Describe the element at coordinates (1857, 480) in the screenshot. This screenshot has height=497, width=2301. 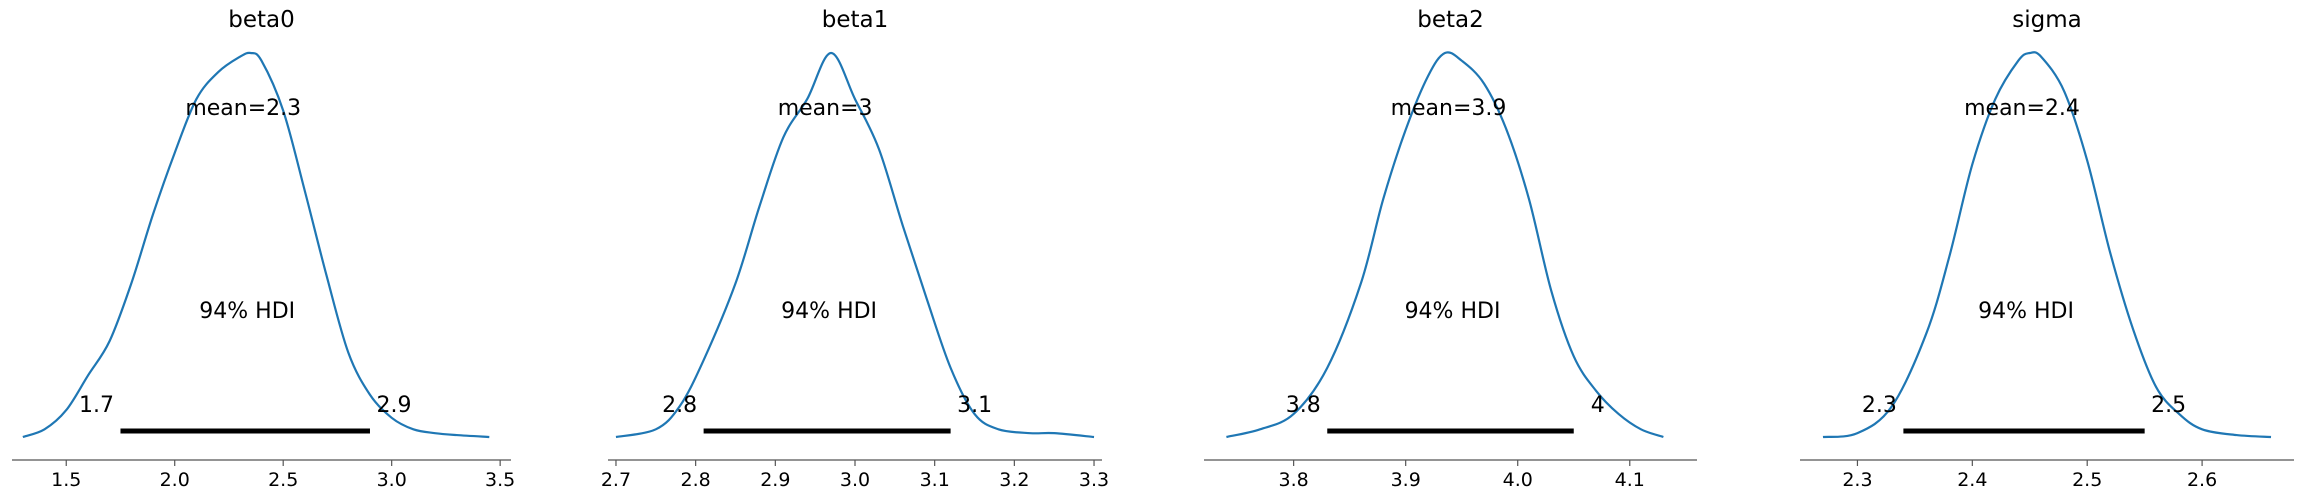
I see `x-tick-label: 2.3` at that location.